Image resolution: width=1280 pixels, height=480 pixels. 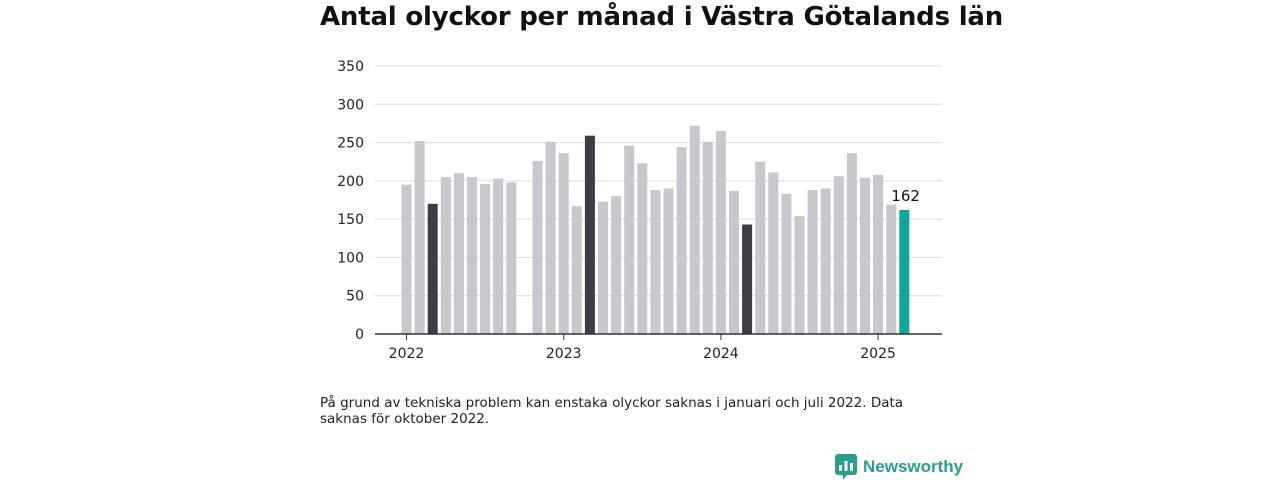 What do you see at coordinates (350, 201) in the screenshot?
I see `y-axis-tick-labels: 0 50 100 150 200 250 300 350` at bounding box center [350, 201].